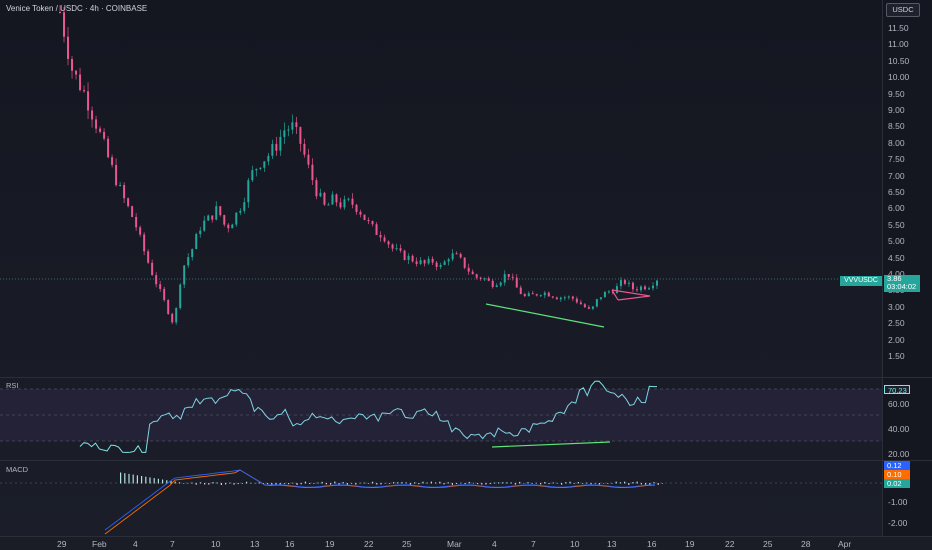 The width and height of the screenshot is (932, 550). Describe the element at coordinates (494, 544) in the screenshot. I see `time-label: 4` at that location.